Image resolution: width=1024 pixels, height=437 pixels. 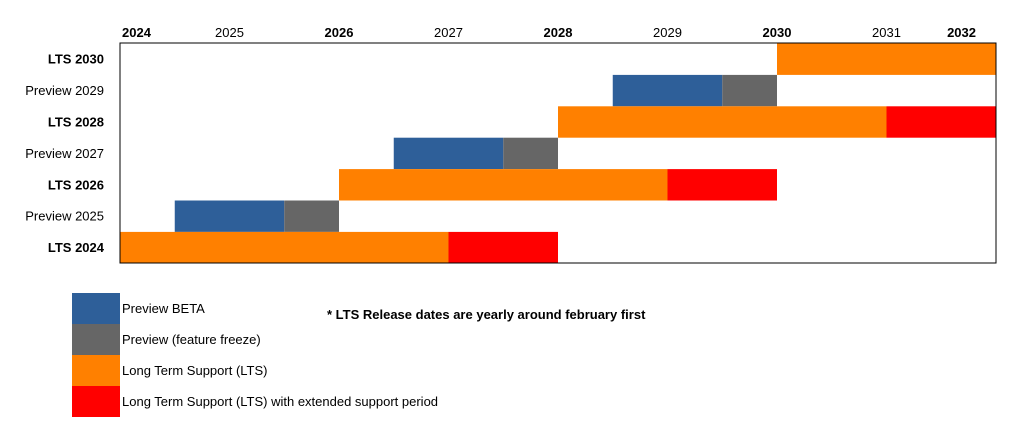 What do you see at coordinates (76, 122) in the screenshot?
I see `row-label-lts-2028: LTS 2028` at bounding box center [76, 122].